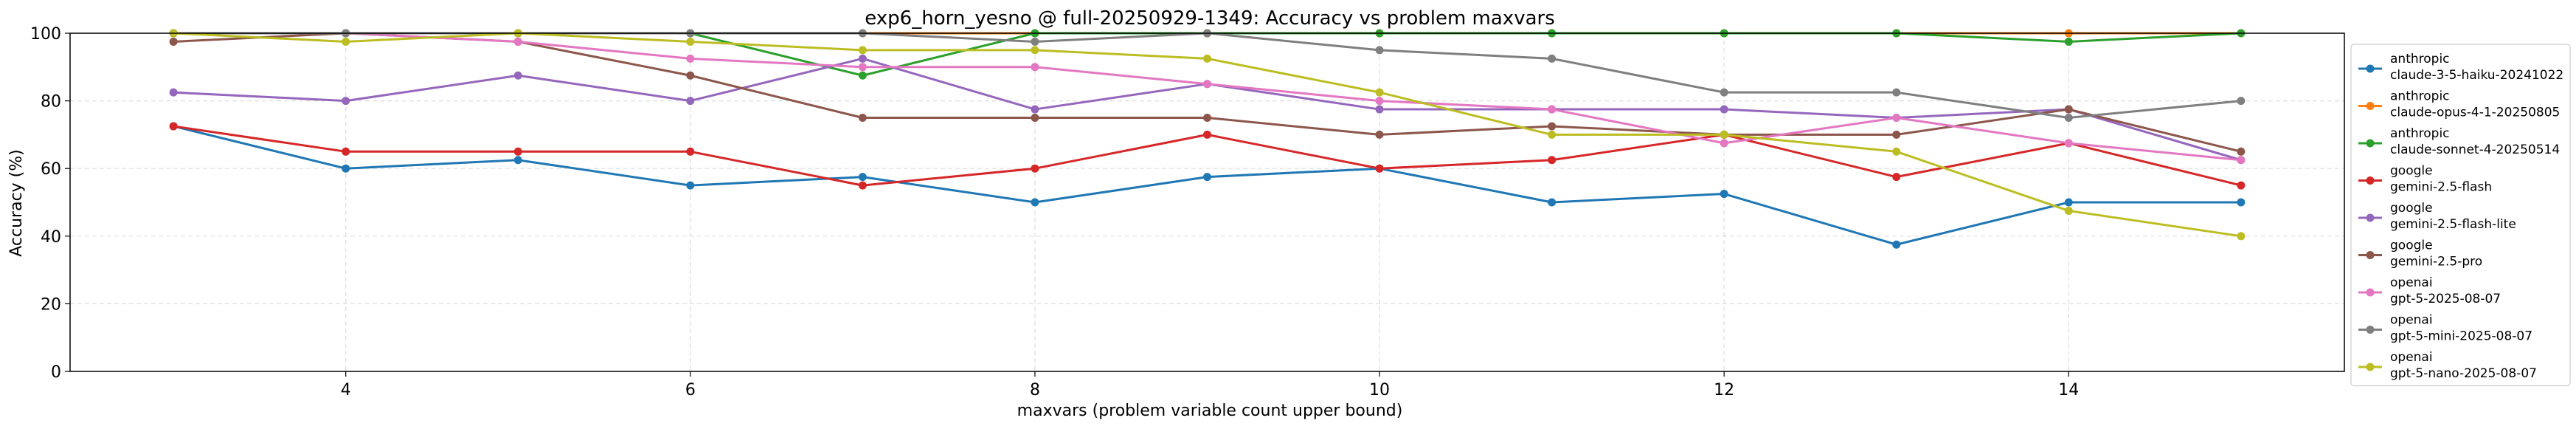 The height and width of the screenshot is (429, 2576). What do you see at coordinates (2459, 104) in the screenshot?
I see `legend-item: anthropic claude-opus-4-1-20250805` at bounding box center [2459, 104].